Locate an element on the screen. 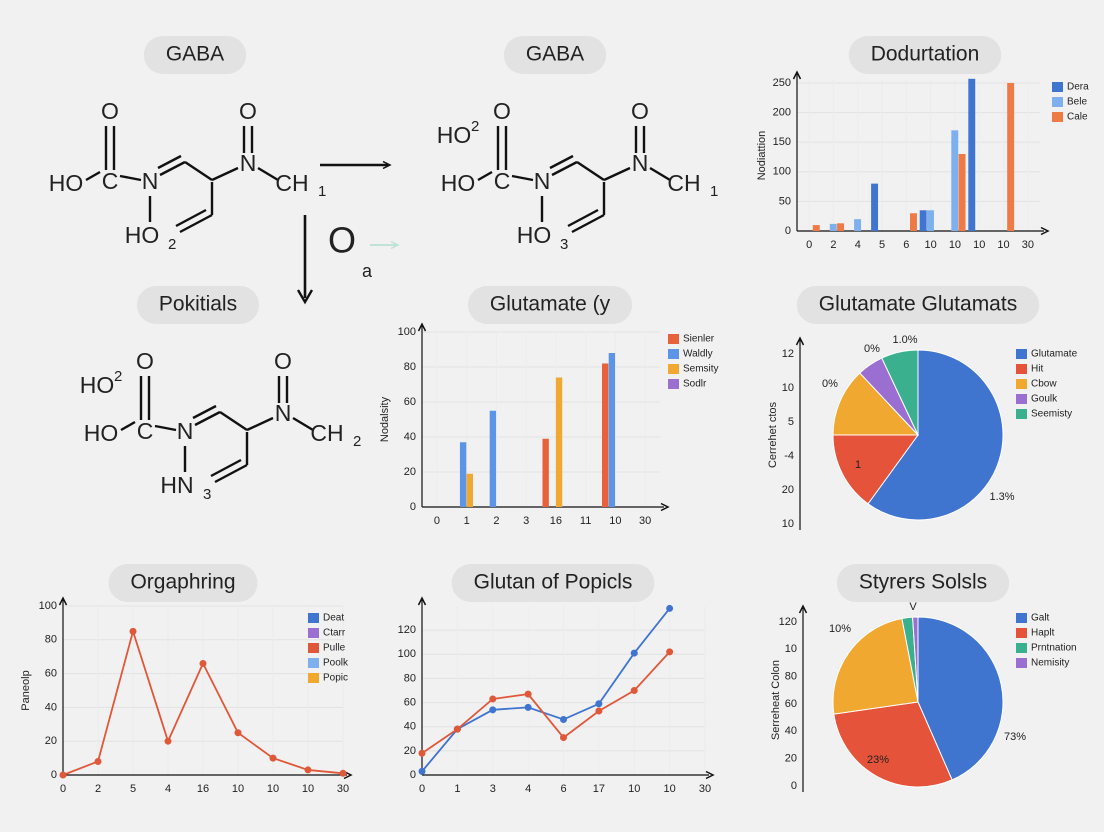  x-tick-label: 16 is located at coordinates (203, 789).